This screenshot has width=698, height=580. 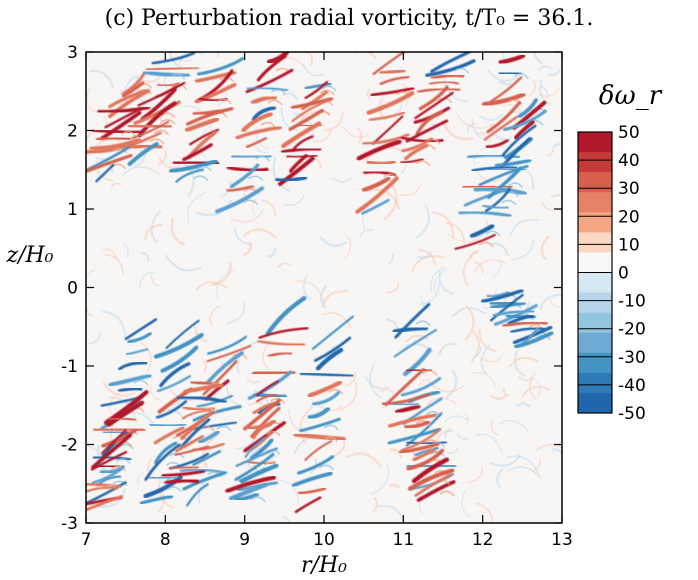 I want to click on x-axis-label: r/H₀, so click(x=324, y=565).